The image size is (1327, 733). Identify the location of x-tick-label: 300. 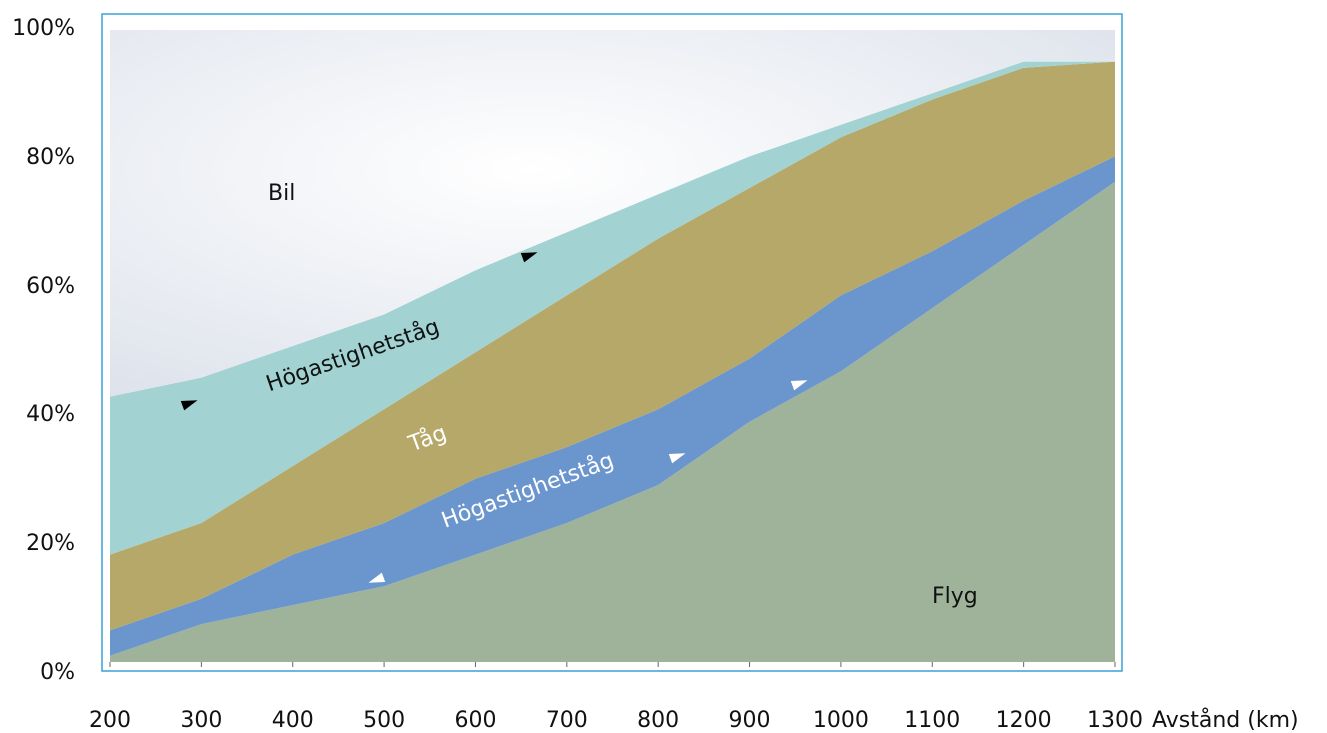
(201, 720).